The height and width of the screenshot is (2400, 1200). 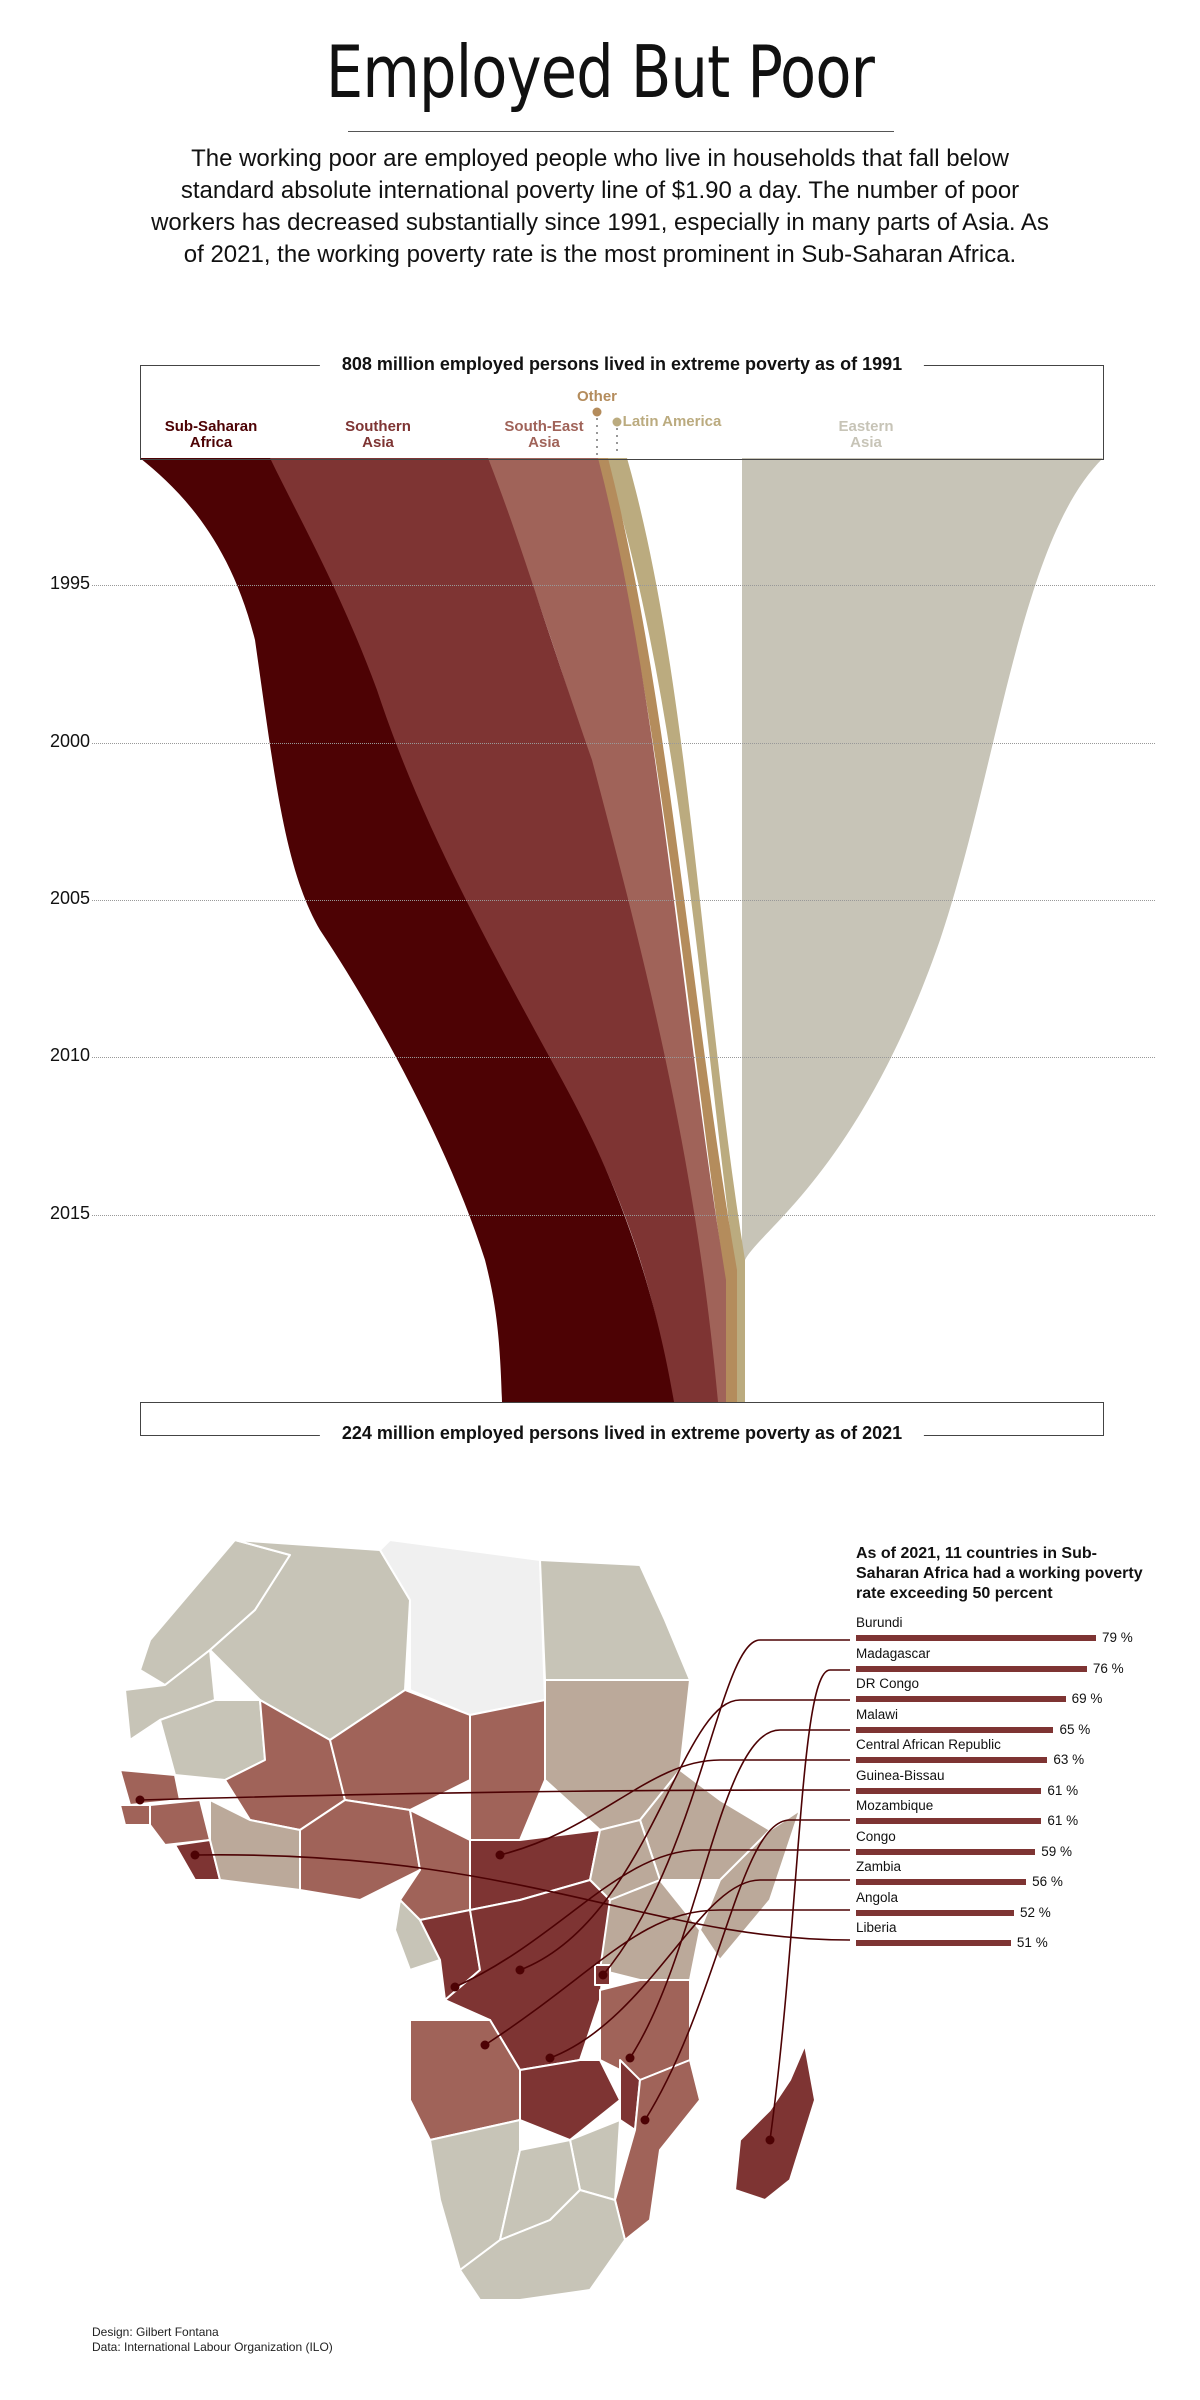 What do you see at coordinates (623, 585) in the screenshot?
I see `year-line-1995` at bounding box center [623, 585].